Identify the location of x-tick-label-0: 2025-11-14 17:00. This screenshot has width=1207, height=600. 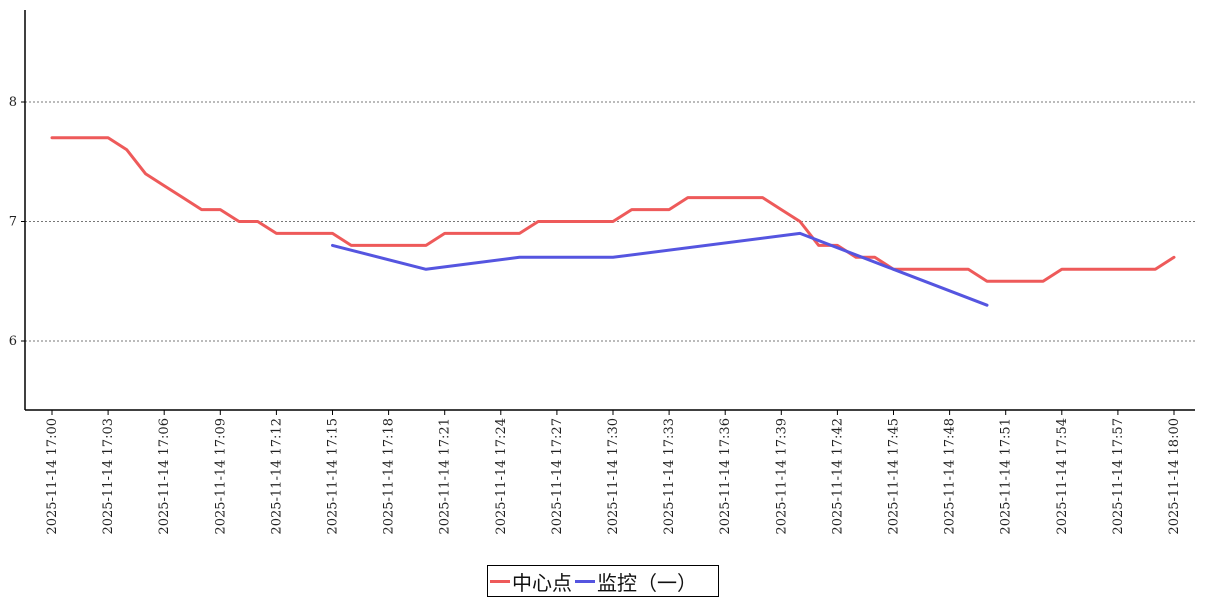
(52, 476).